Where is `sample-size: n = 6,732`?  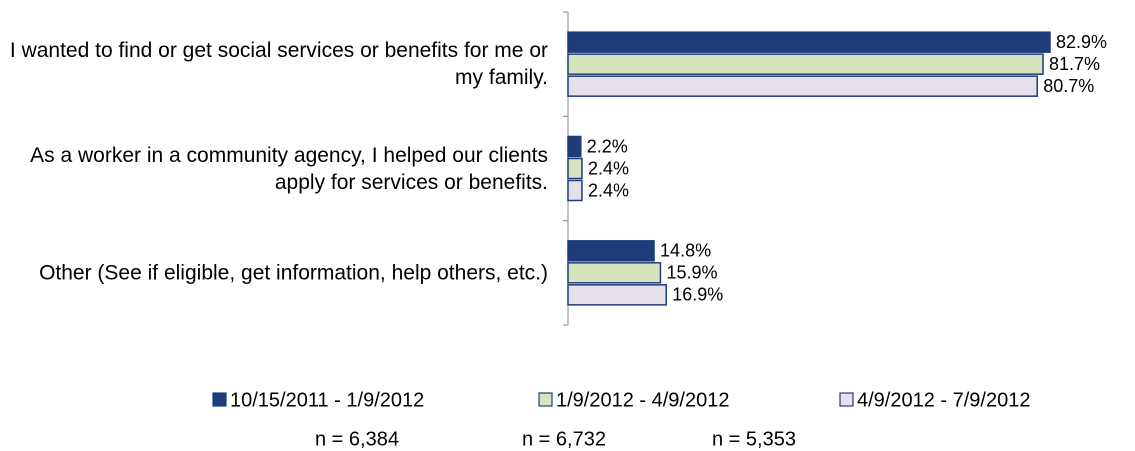 sample-size: n = 6,732 is located at coordinates (564, 439).